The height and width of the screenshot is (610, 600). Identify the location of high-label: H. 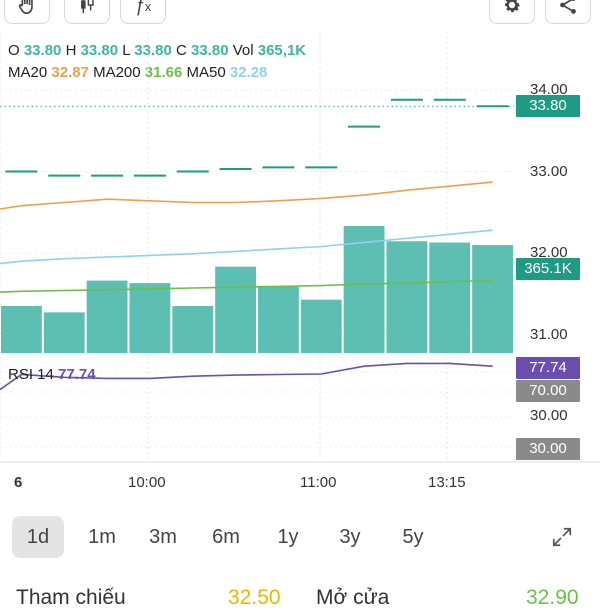
(71, 50).